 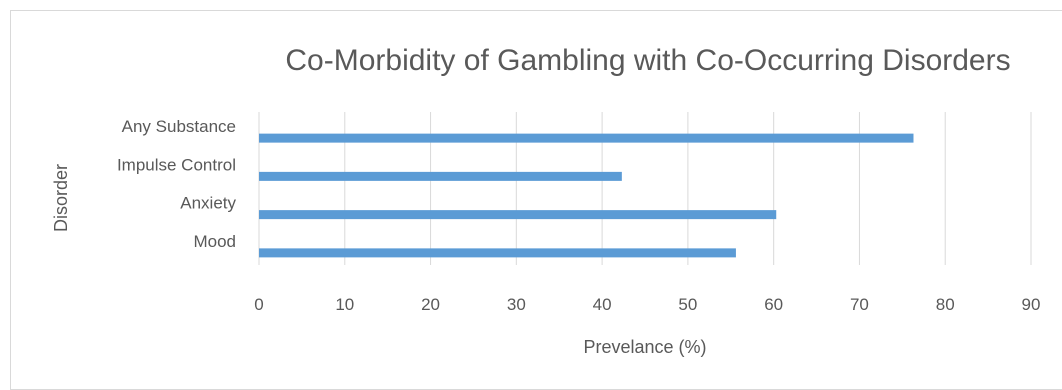 What do you see at coordinates (344, 304) in the screenshot?
I see `x-tick-label: 10` at bounding box center [344, 304].